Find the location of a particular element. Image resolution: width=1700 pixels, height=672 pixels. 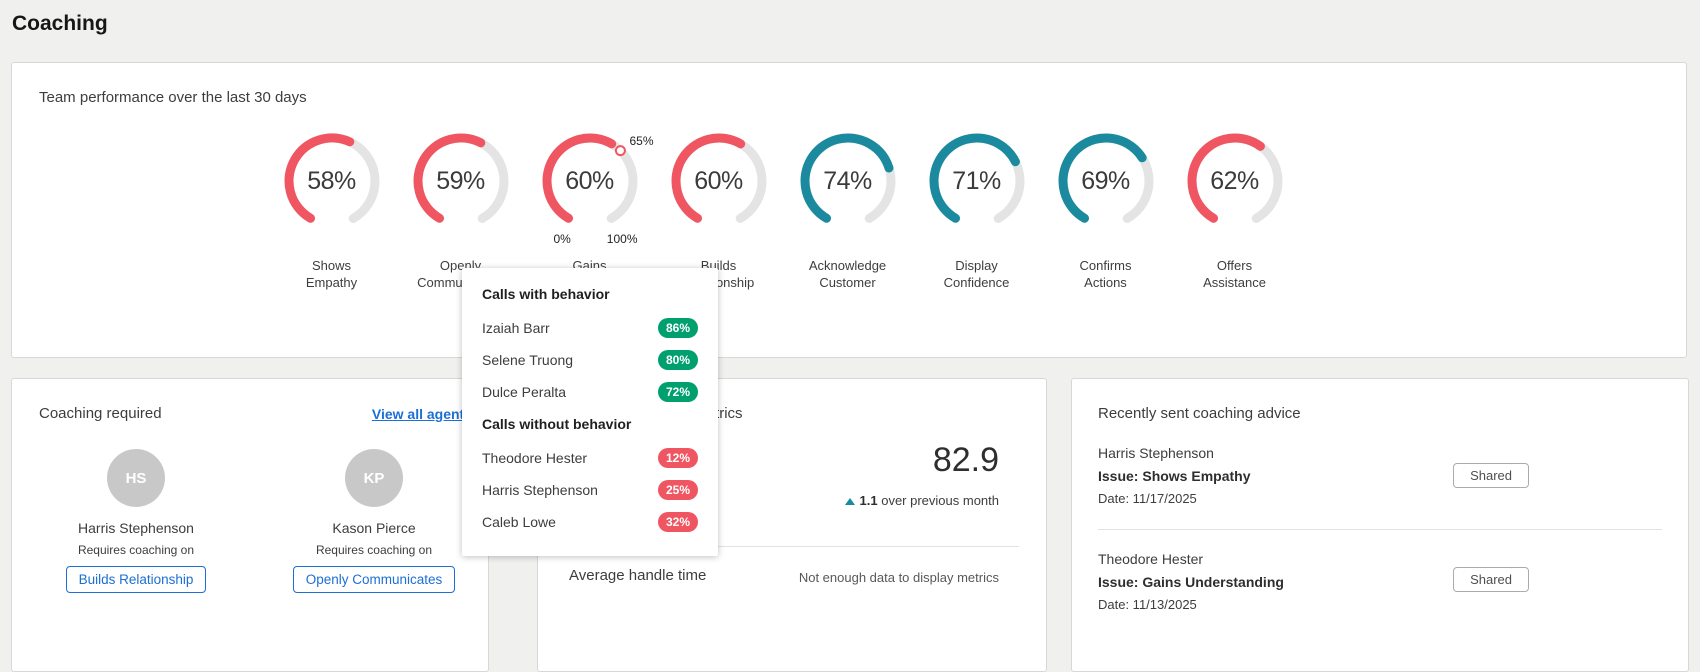

gauge-ring: 62% is located at coordinates (1235, 181).